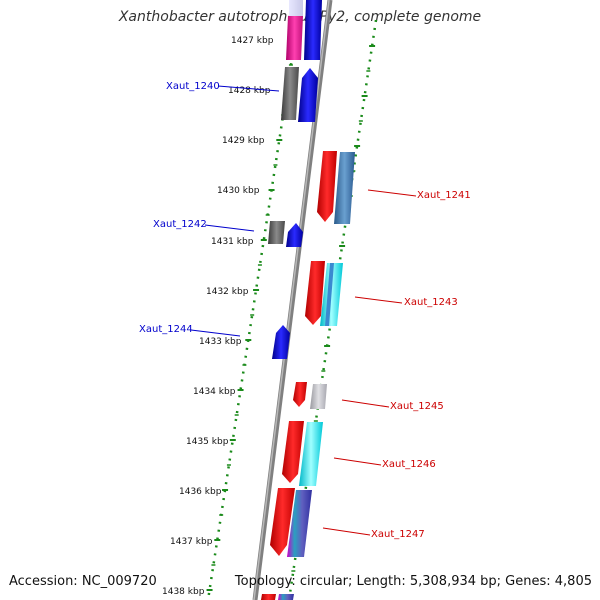 The height and width of the screenshot is (600, 600). Describe the element at coordinates (83, 581) in the screenshot. I see `accession-text: Accession: NC_009720` at that location.